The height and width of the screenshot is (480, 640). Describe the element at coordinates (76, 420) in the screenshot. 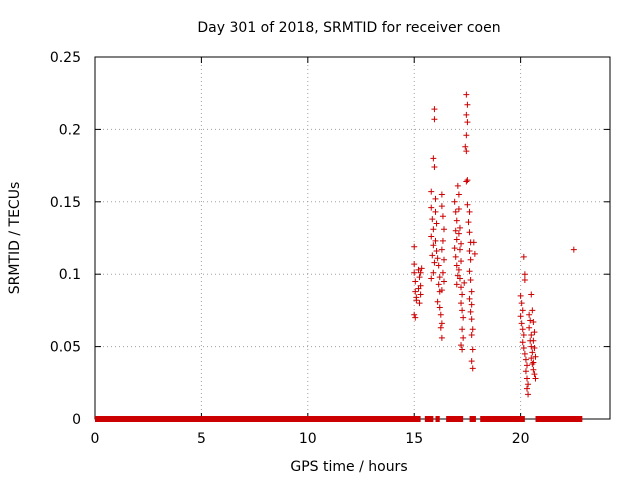

I see `y-tick-label: 0` at that location.